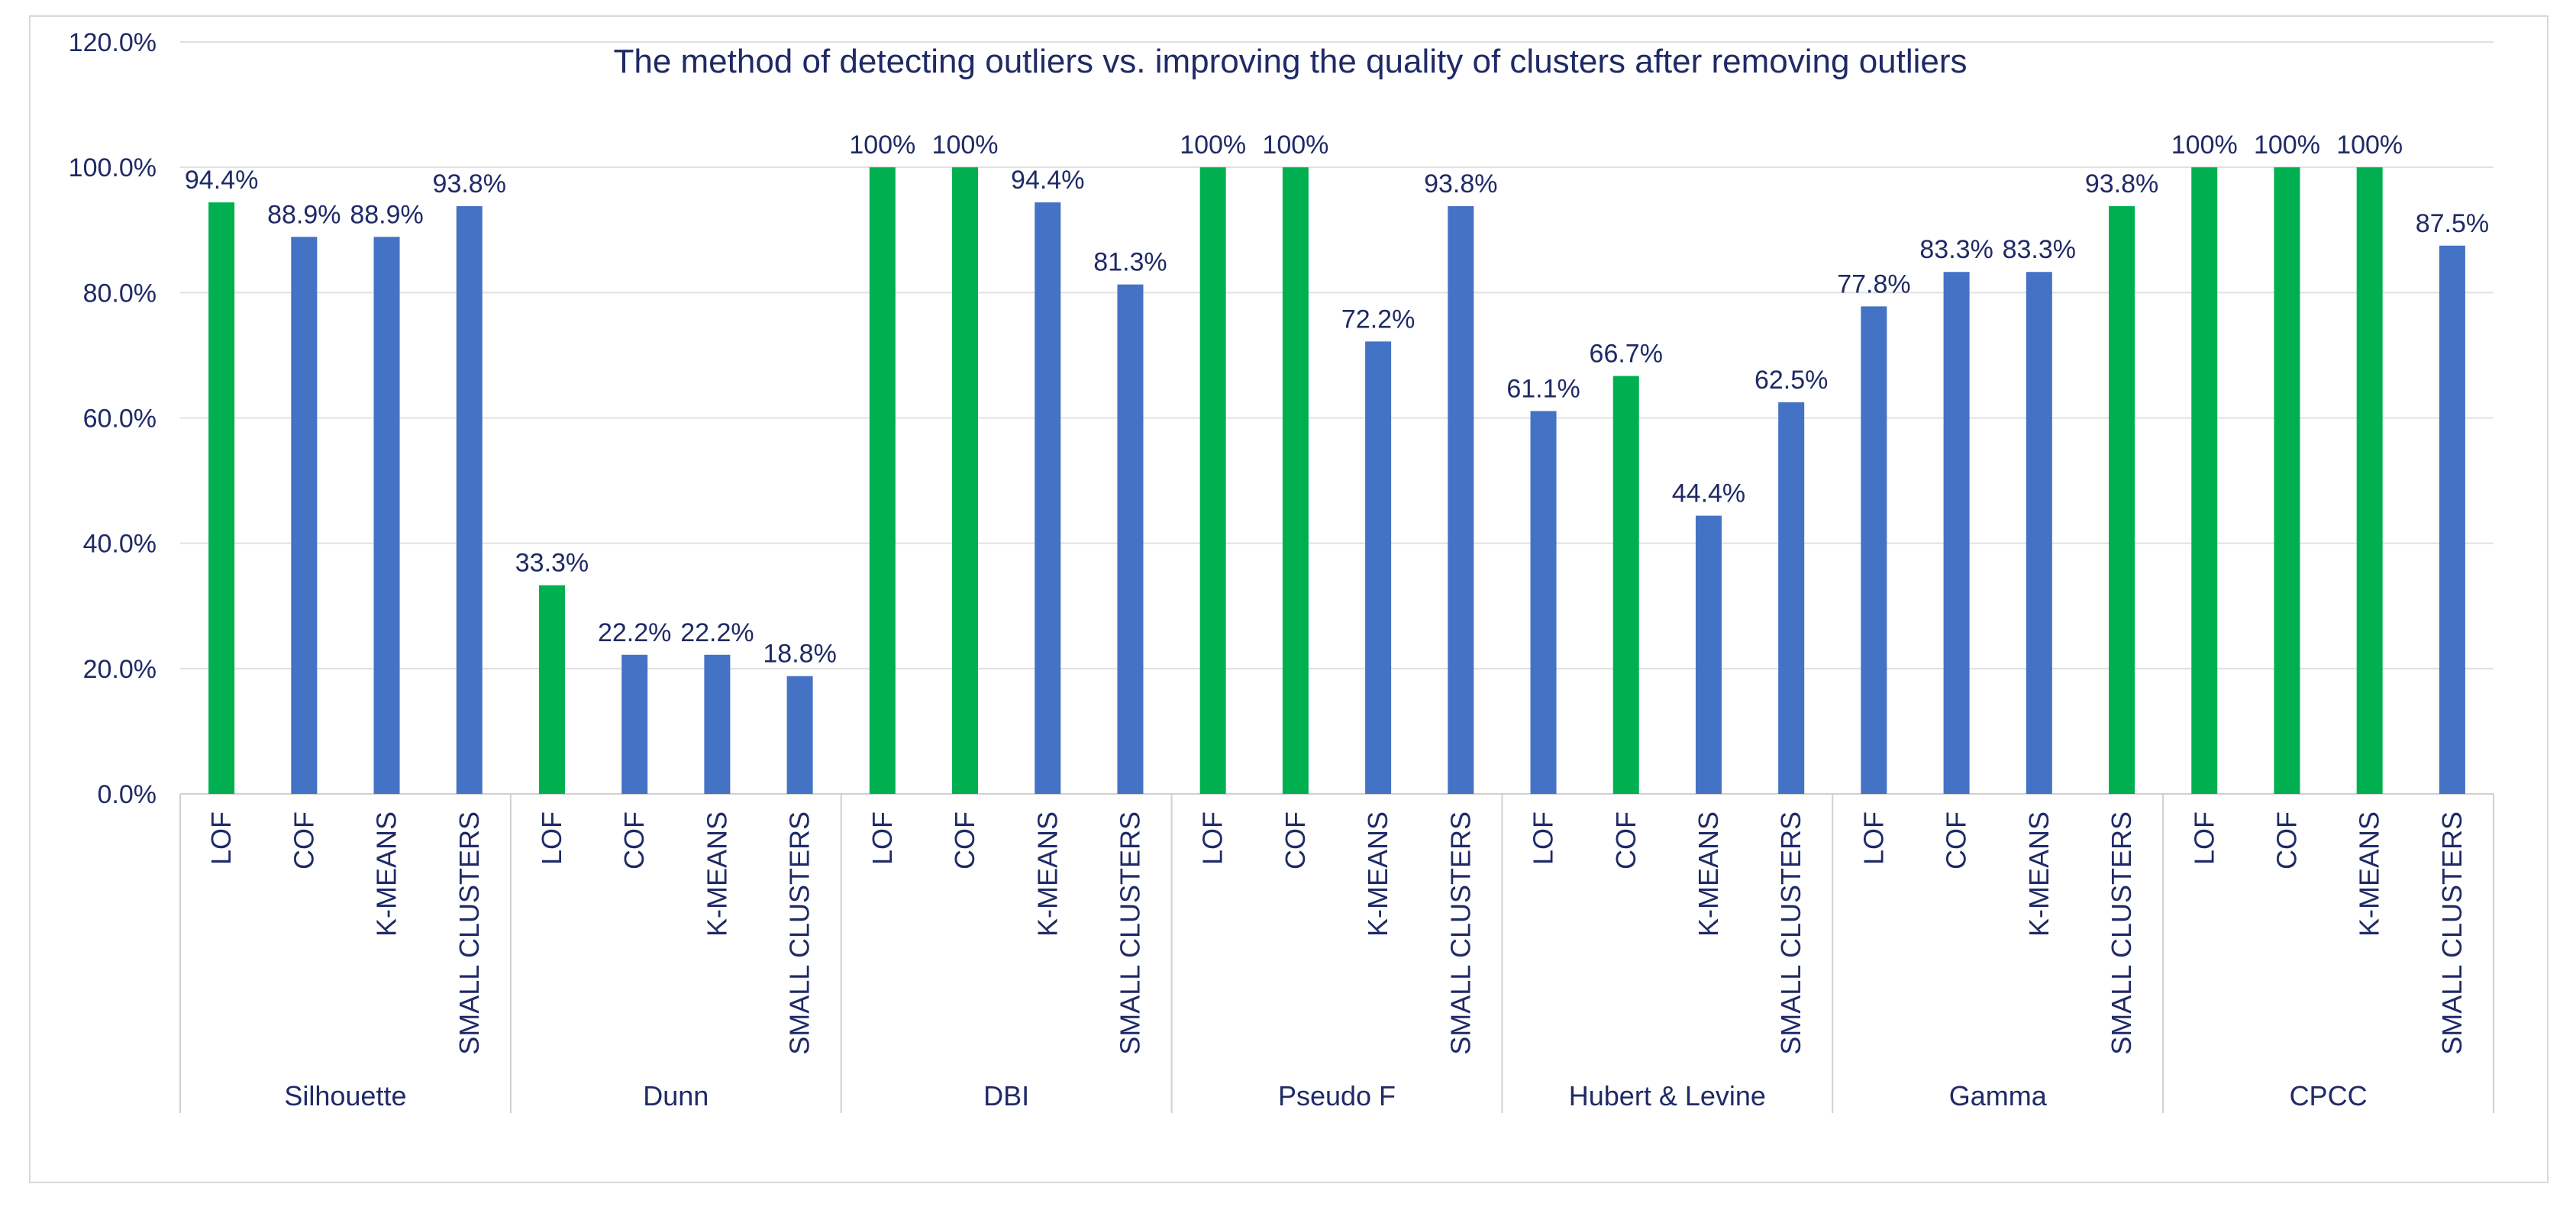  Describe the element at coordinates (1998, 1095) in the screenshot. I see `group-label: Gamma` at that location.